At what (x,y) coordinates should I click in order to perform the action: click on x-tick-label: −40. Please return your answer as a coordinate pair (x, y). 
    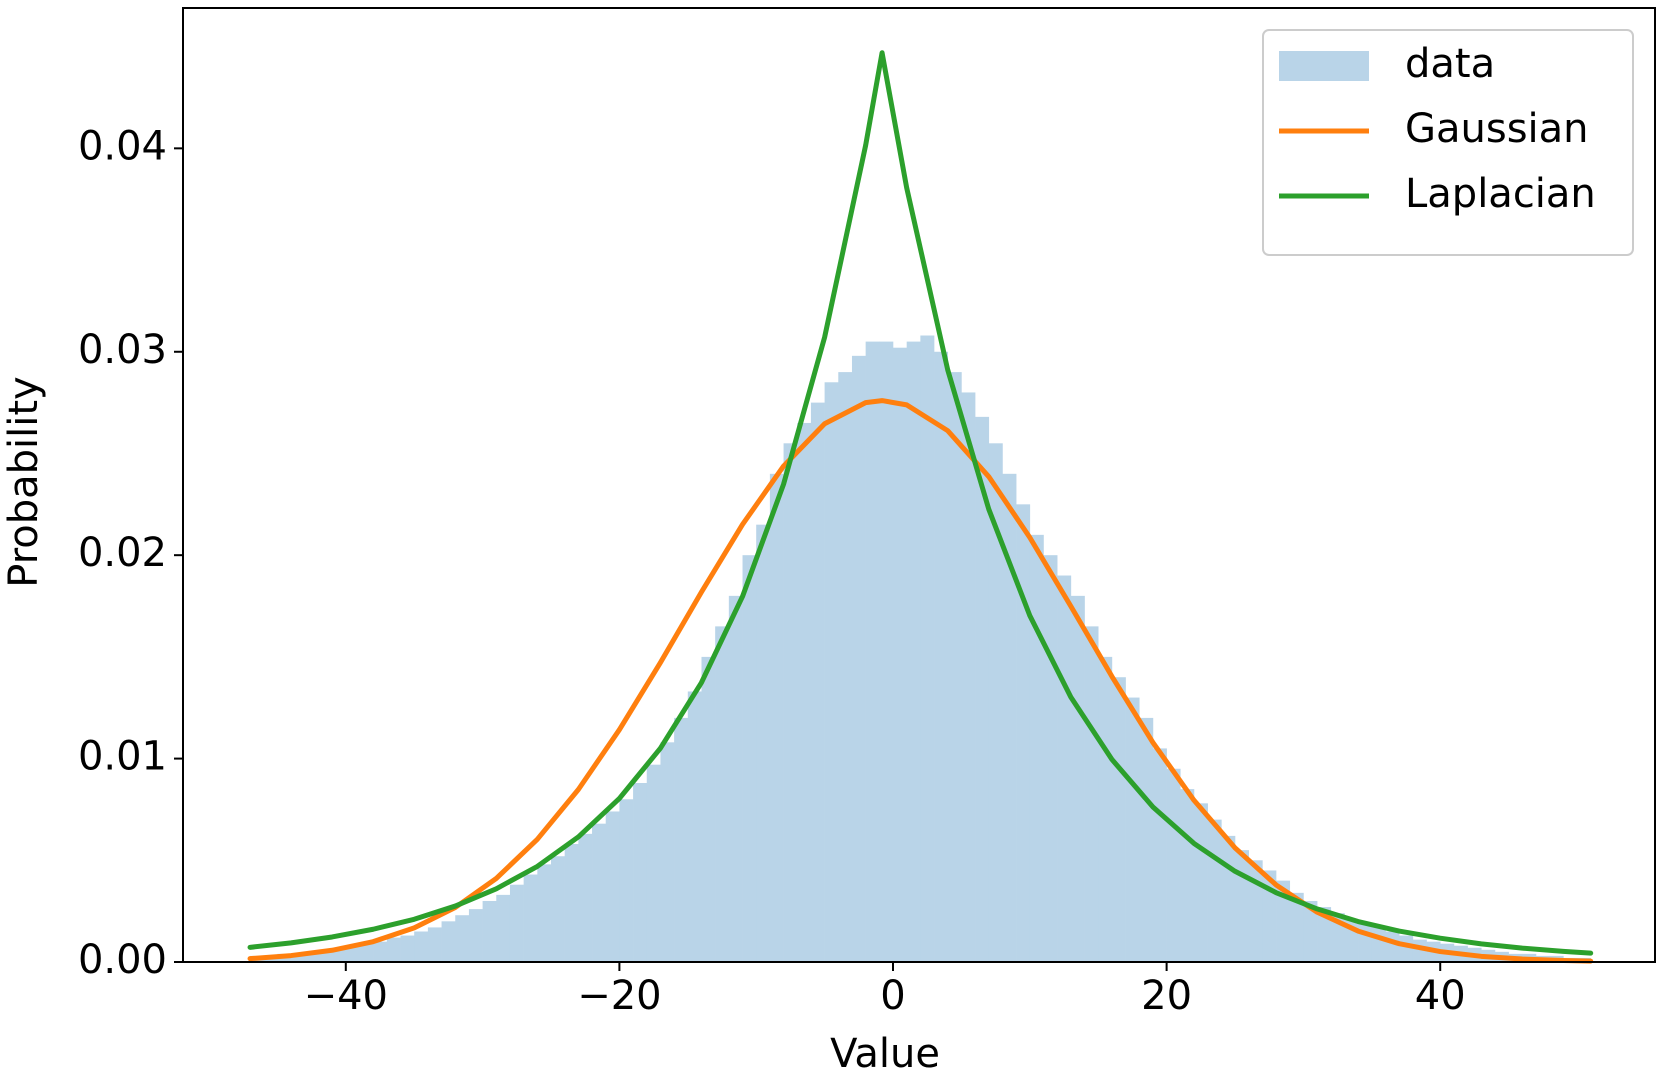
    Looking at the image, I should click on (346, 996).